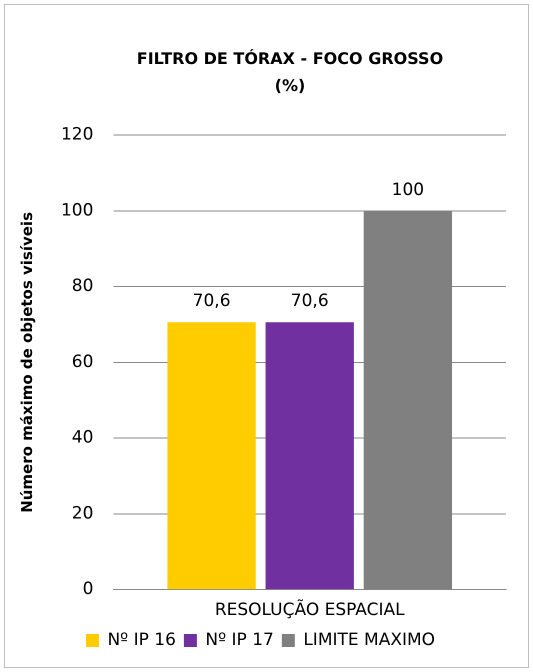  Describe the element at coordinates (310, 609) in the screenshot. I see `x-tick-label: RESOLUÇÃO ESPACIAL` at that location.